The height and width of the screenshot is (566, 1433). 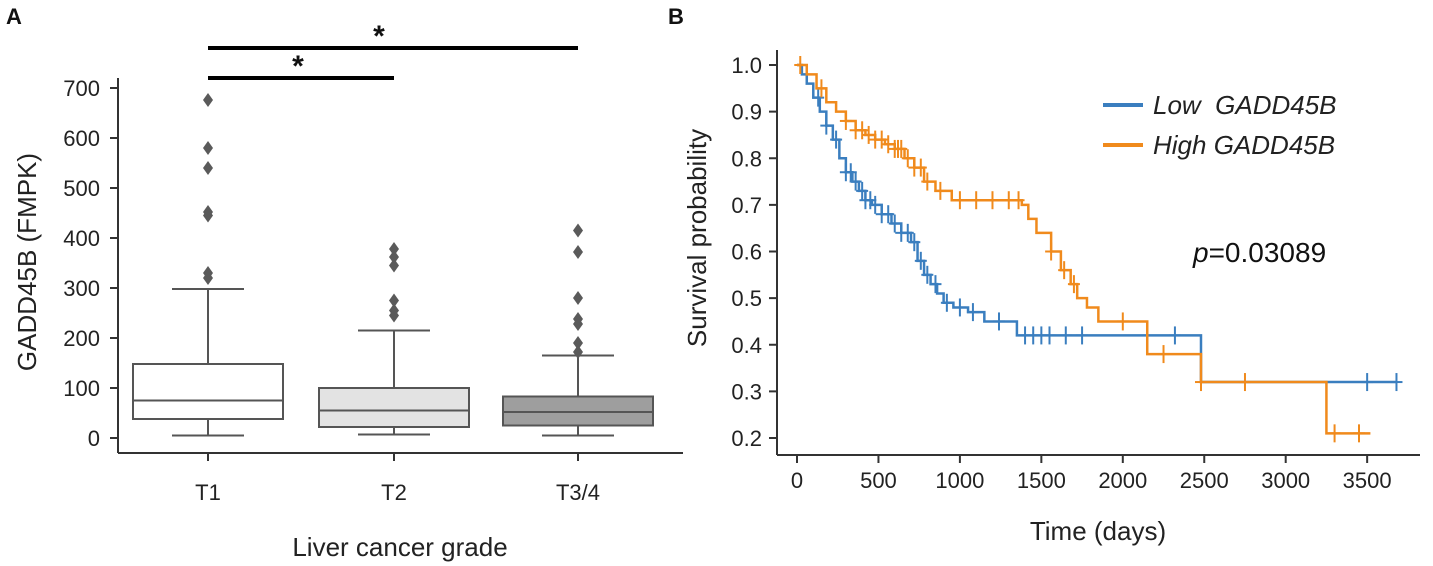 I want to click on panel-a-y-label: GADD45B (FMPK), so click(x=27, y=262).